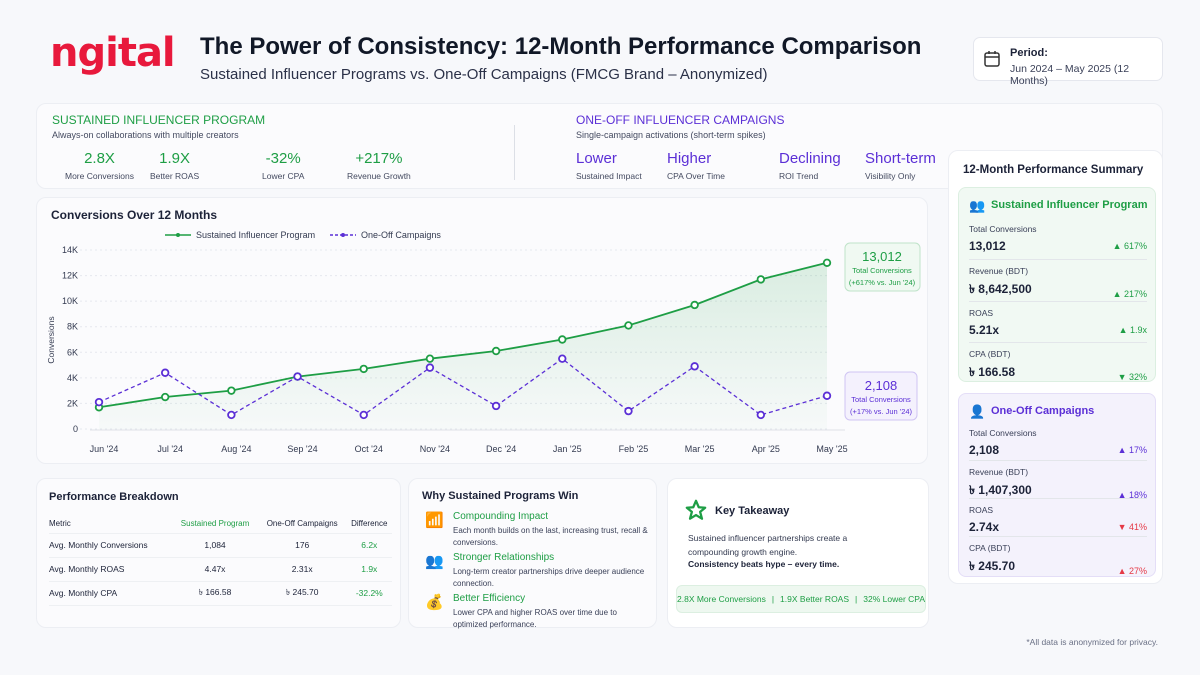 The height and width of the screenshot is (675, 1200). I want to click on kpi-value: +217%, so click(379, 158).